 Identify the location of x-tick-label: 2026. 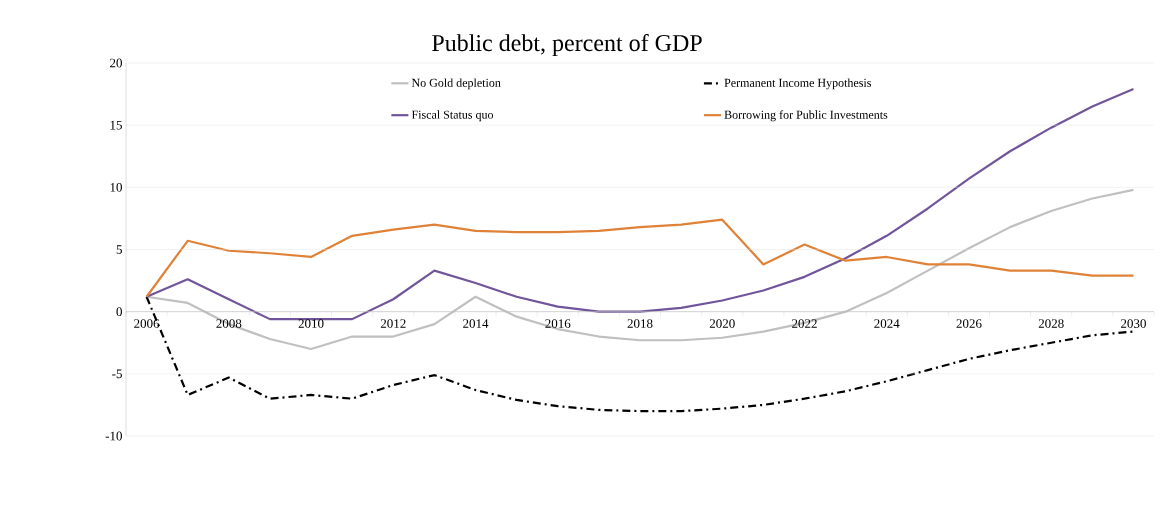
(969, 323).